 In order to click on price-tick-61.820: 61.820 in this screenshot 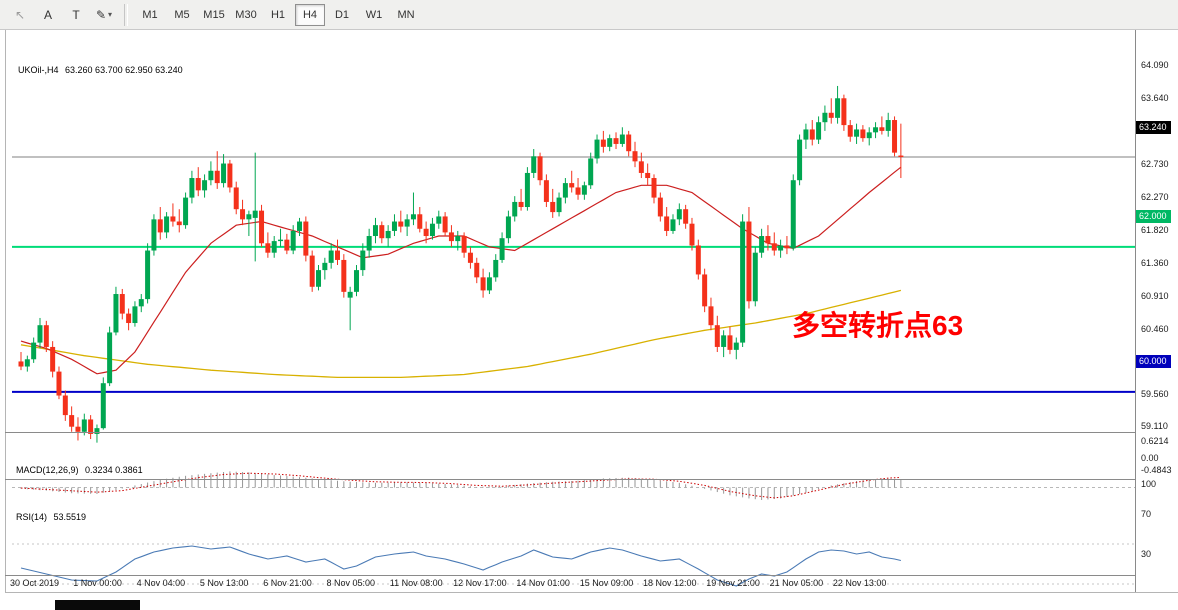, I will do `click(1155, 229)`.